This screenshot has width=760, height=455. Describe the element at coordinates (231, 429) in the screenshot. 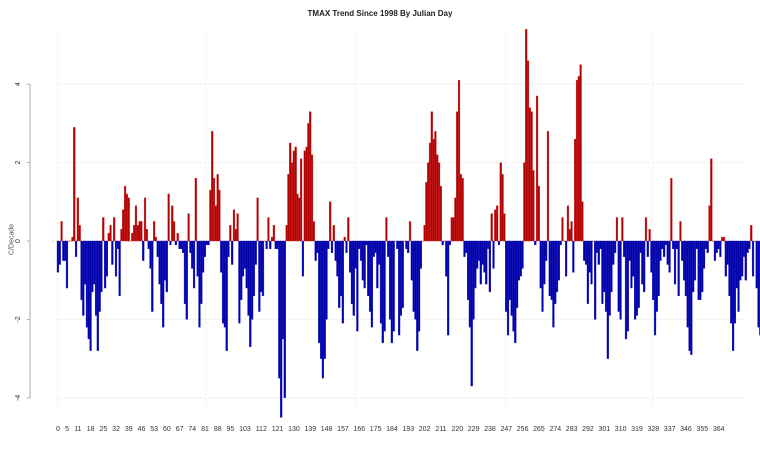

I see `x-tick-label: 95` at that location.